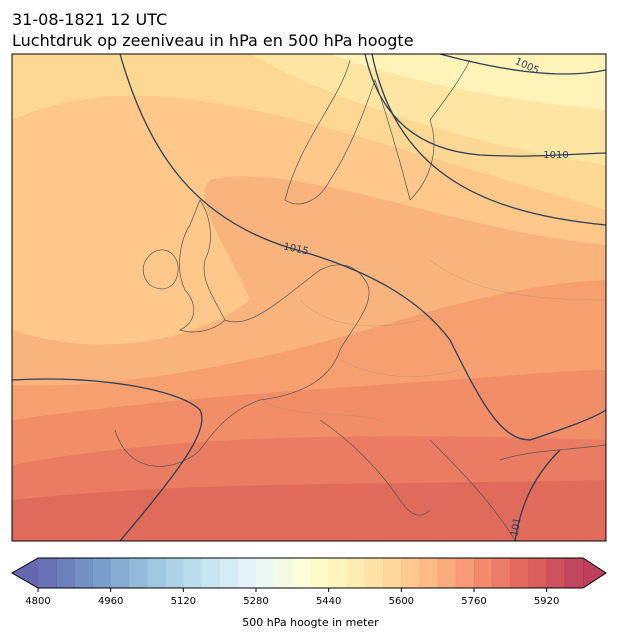  I want to click on colorbar-outline, so click(308, 573).